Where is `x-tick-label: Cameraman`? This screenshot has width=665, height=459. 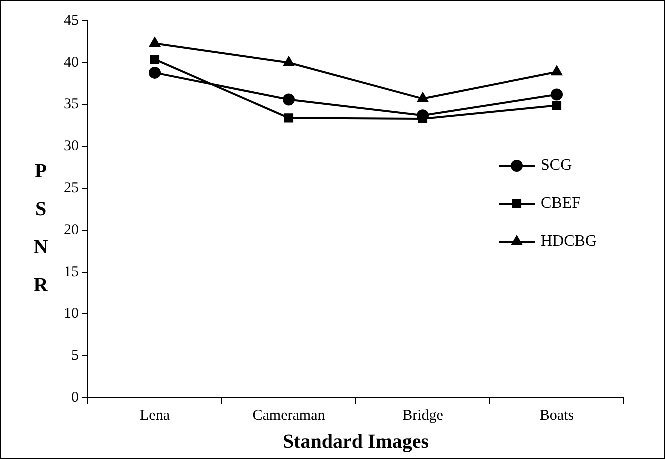 x-tick-label: Cameraman is located at coordinates (289, 416).